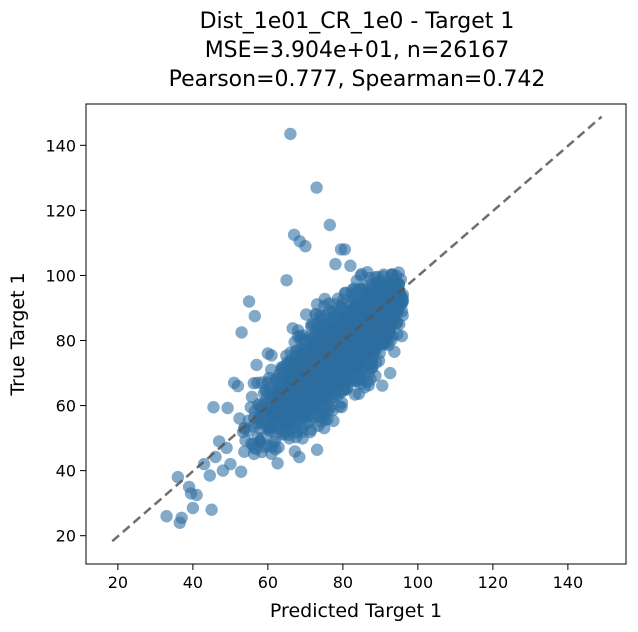 This screenshot has width=638, height=632. I want to click on x-tick-label: 80, so click(343, 582).